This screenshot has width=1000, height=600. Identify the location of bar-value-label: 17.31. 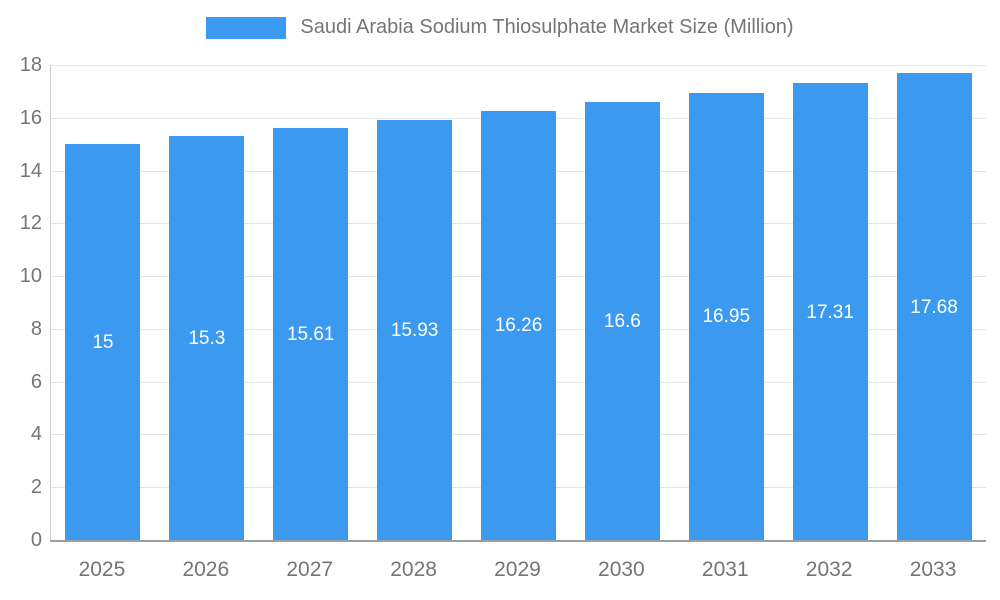
(830, 312).